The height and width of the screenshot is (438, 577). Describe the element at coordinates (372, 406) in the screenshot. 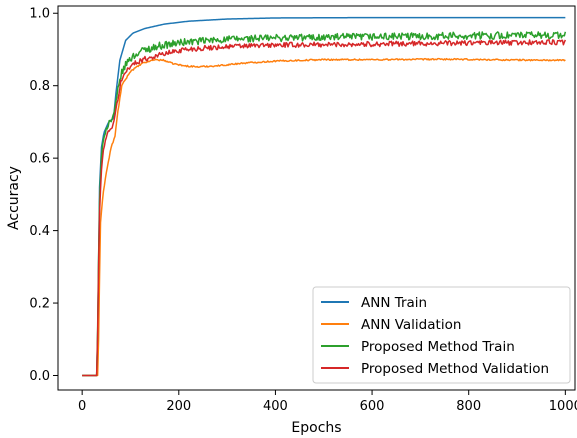

I see `x-tick-label: 600` at that location.